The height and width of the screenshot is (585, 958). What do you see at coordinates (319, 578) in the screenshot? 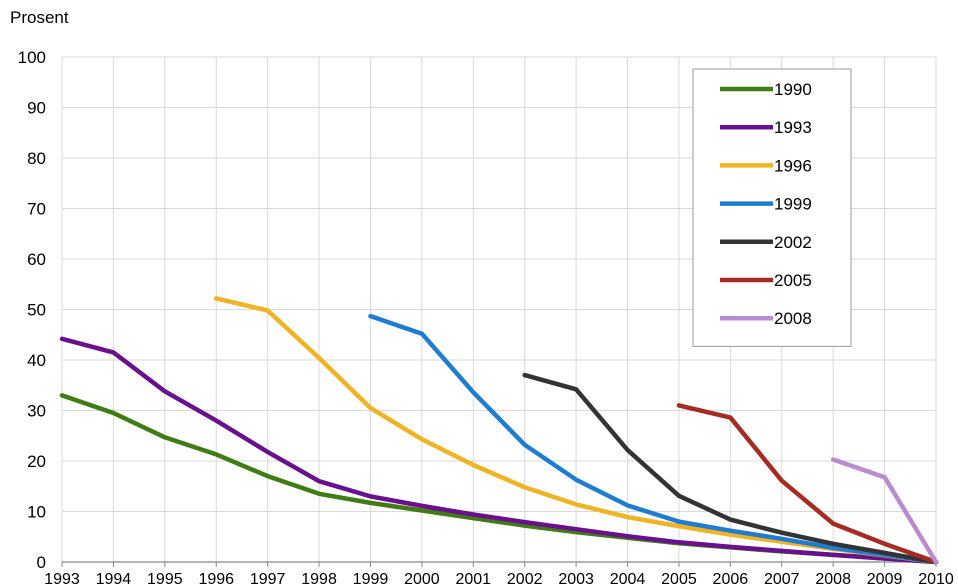
I see `x-tick-label: 1998` at bounding box center [319, 578].